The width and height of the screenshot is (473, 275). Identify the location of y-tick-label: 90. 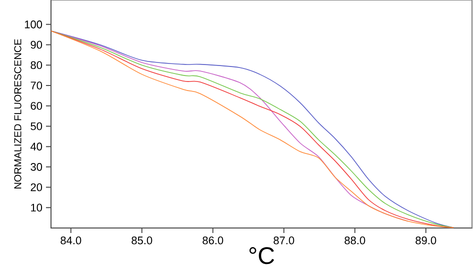
(36, 44).